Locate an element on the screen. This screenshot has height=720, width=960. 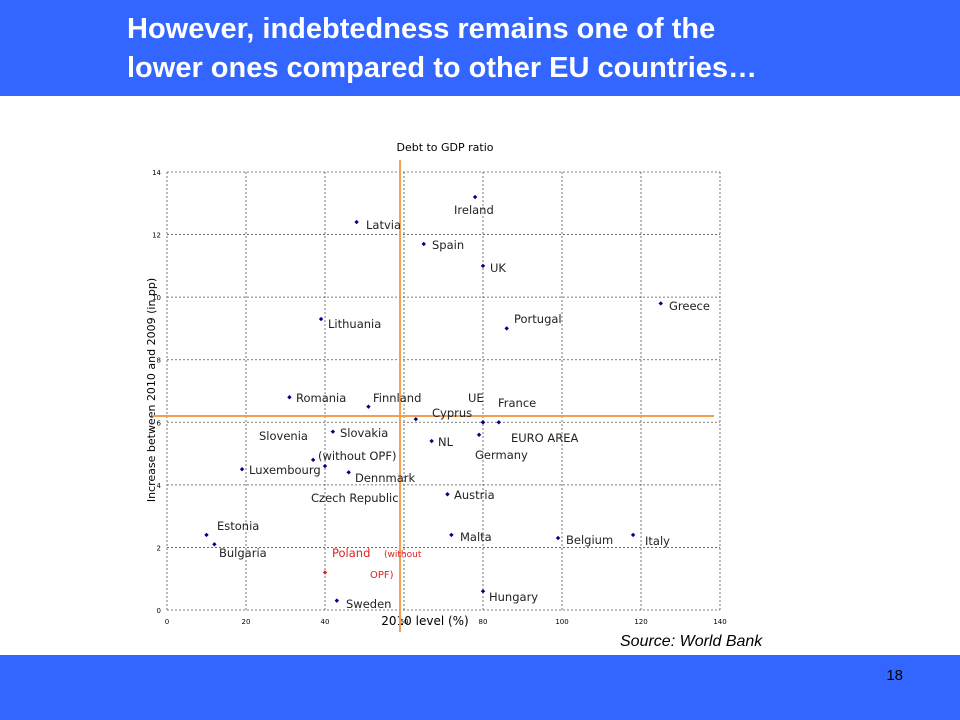
point-label-poland-sub: (without is located at coordinates (403, 555).